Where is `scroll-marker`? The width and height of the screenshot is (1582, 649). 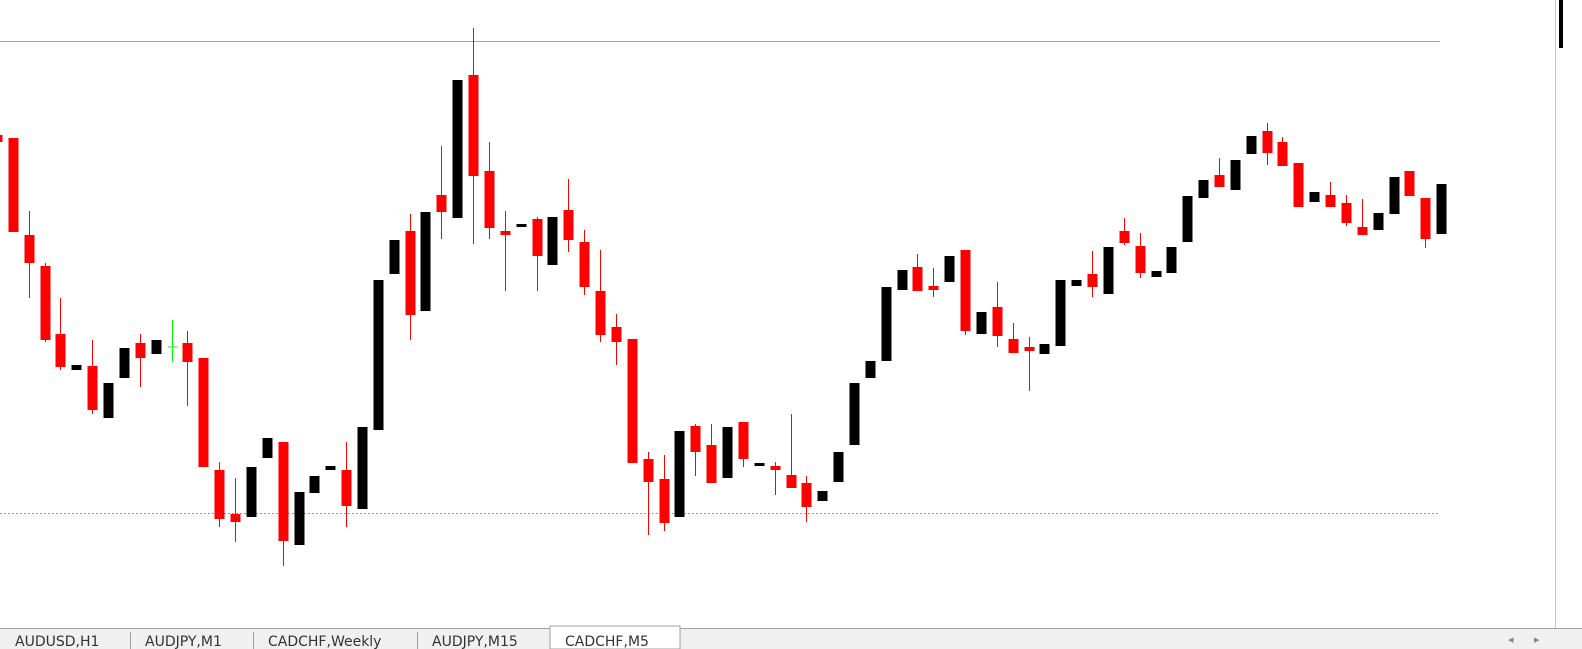 scroll-marker is located at coordinates (1561, 24).